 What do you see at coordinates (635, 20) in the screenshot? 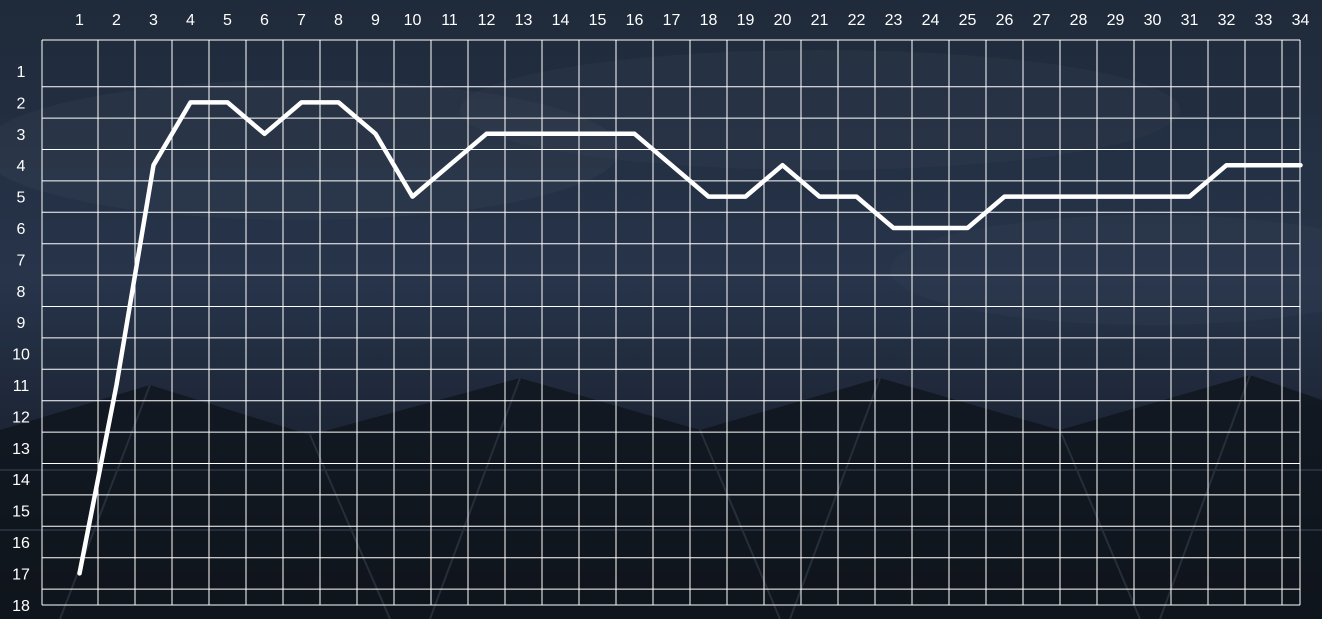
I see `x-tick-label: 16` at bounding box center [635, 20].